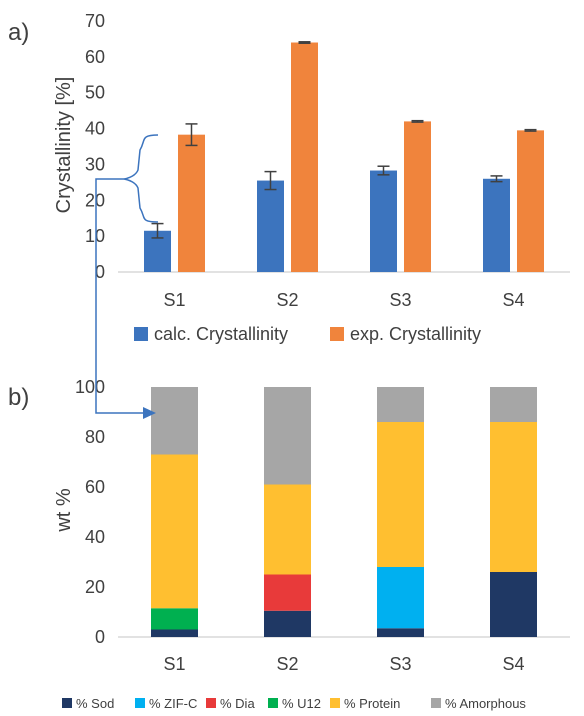 Image resolution: width=584 pixels, height=716 pixels. What do you see at coordinates (513, 300) in the screenshot?
I see `chart-a-x-tick-S4: S4` at bounding box center [513, 300].